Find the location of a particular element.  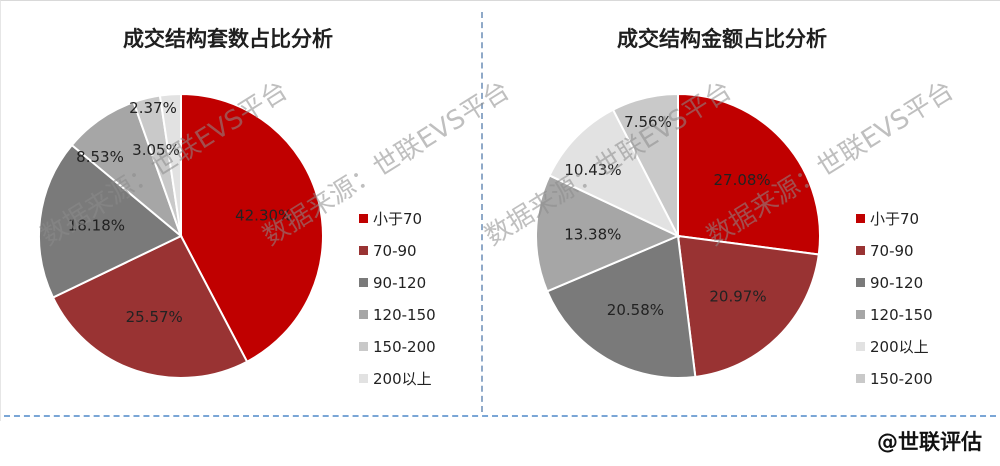

slice-label-200以上: 2.37% is located at coordinates (153, 108).